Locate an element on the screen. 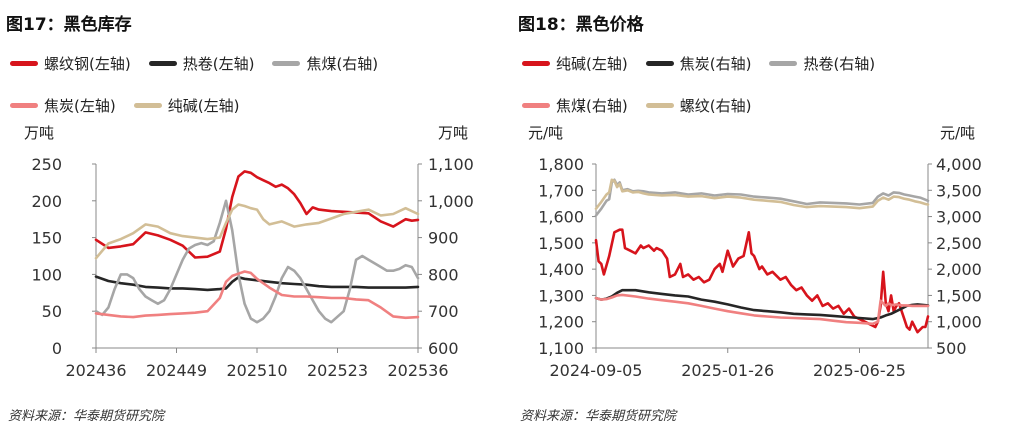 The height and width of the screenshot is (432, 1026). series-line-soda-ash is located at coordinates (257, 231).